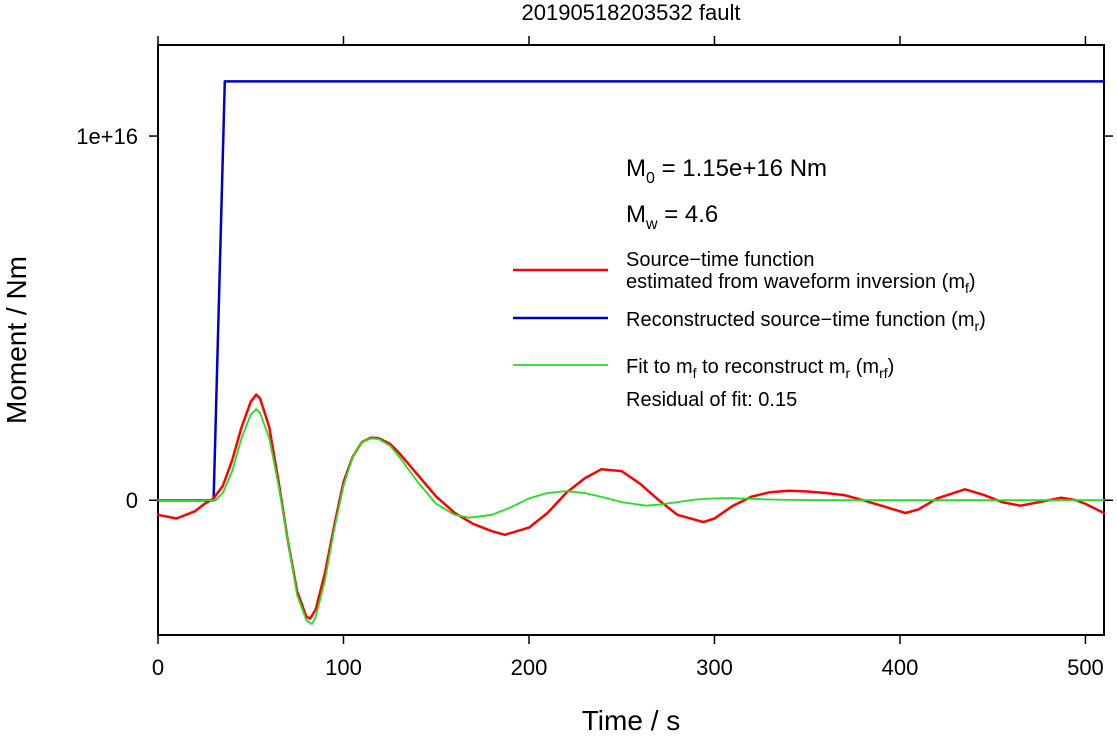 The height and width of the screenshot is (736, 1117). What do you see at coordinates (900, 667) in the screenshot?
I see `x-tick-label: 400` at bounding box center [900, 667].